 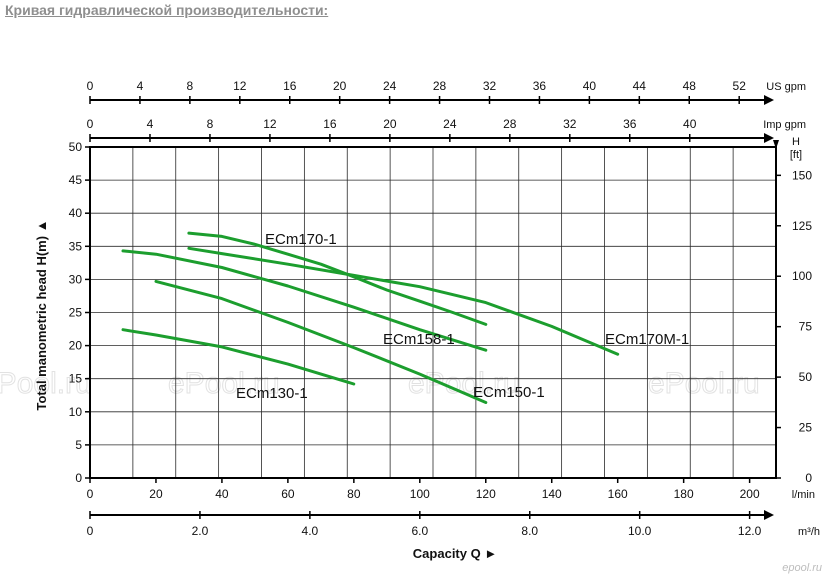 What do you see at coordinates (90, 86) in the screenshot?
I see `usgpm-tick-label: 0` at bounding box center [90, 86].